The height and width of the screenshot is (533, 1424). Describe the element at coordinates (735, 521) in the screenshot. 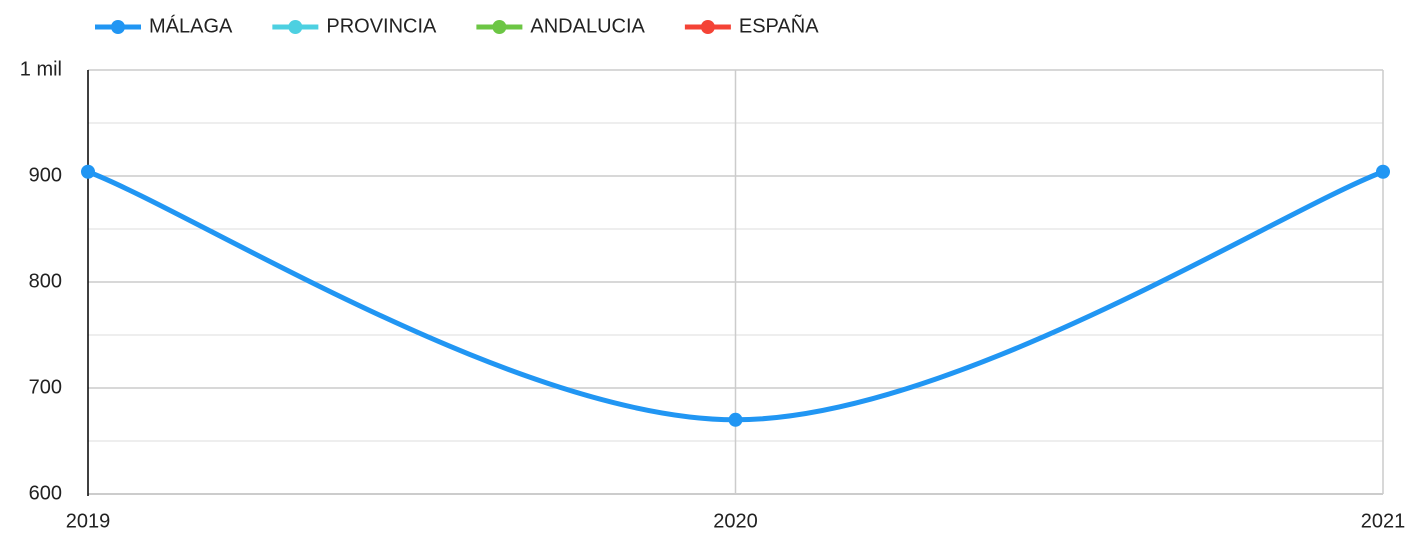

I see `x-tick-label: 2020` at that location.